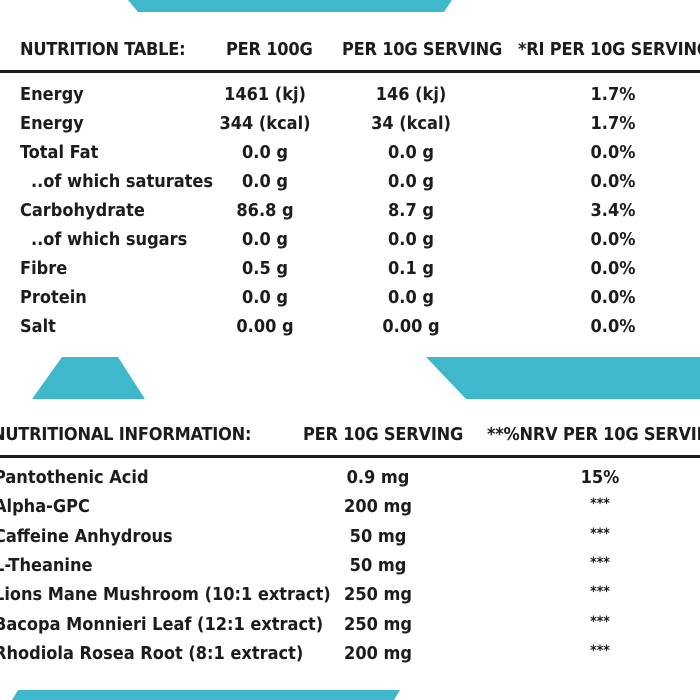 The width and height of the screenshot is (700, 700). Describe the element at coordinates (103, 49) in the screenshot. I see `nutrition-table-title: NUTRITION TABLE:` at that location.